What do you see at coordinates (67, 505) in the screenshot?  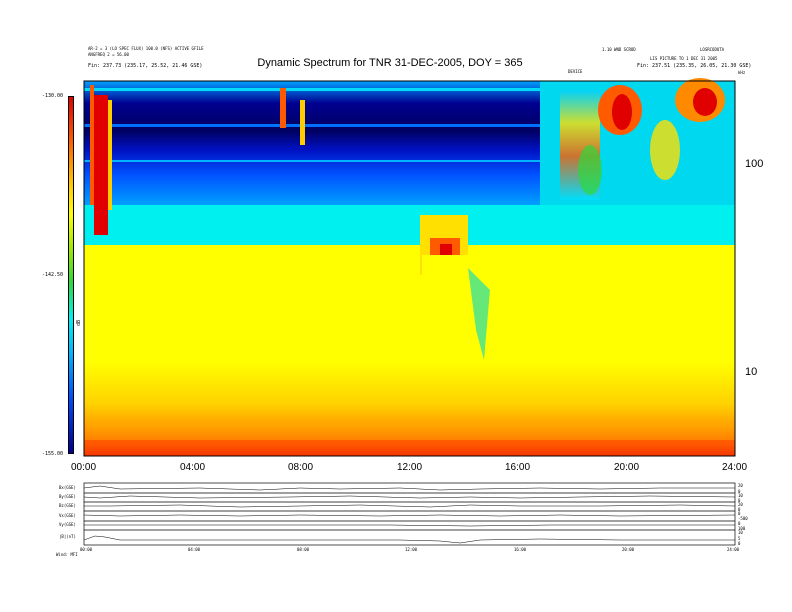 I see `panel-label-bz: Bz(GSE)` at bounding box center [67, 505].